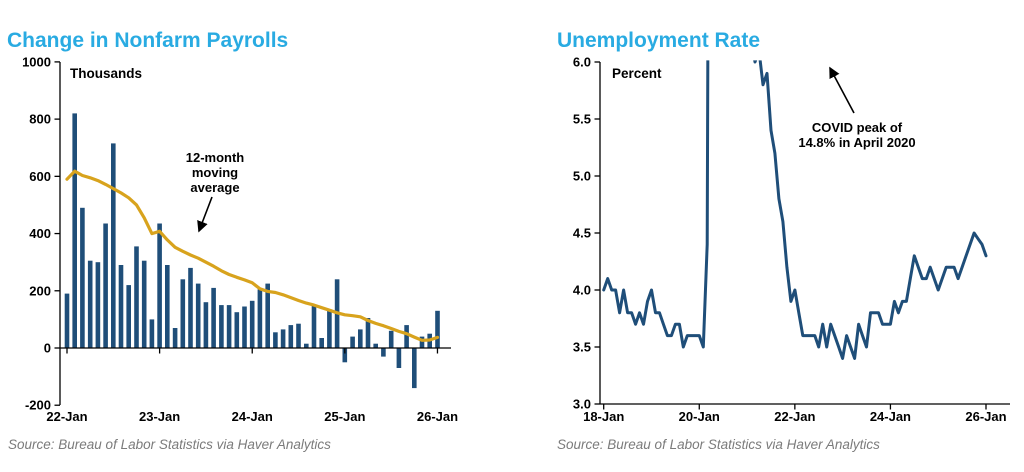 This screenshot has width=1024, height=472. Describe the element at coordinates (215, 172) in the screenshot. I see `svg-text: moving` at that location.